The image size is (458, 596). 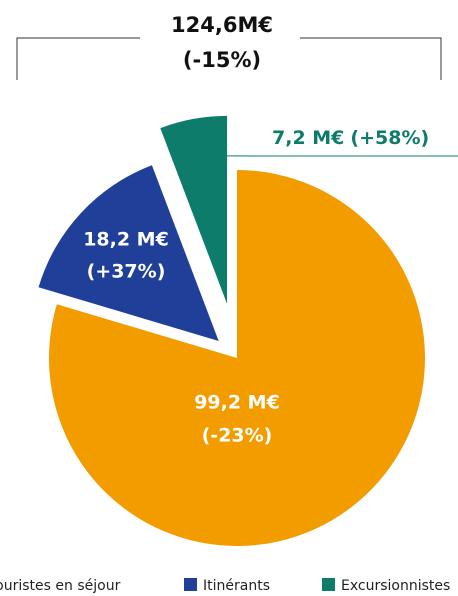 I want to click on label-value: 7,2 M€, so click(x=308, y=138).